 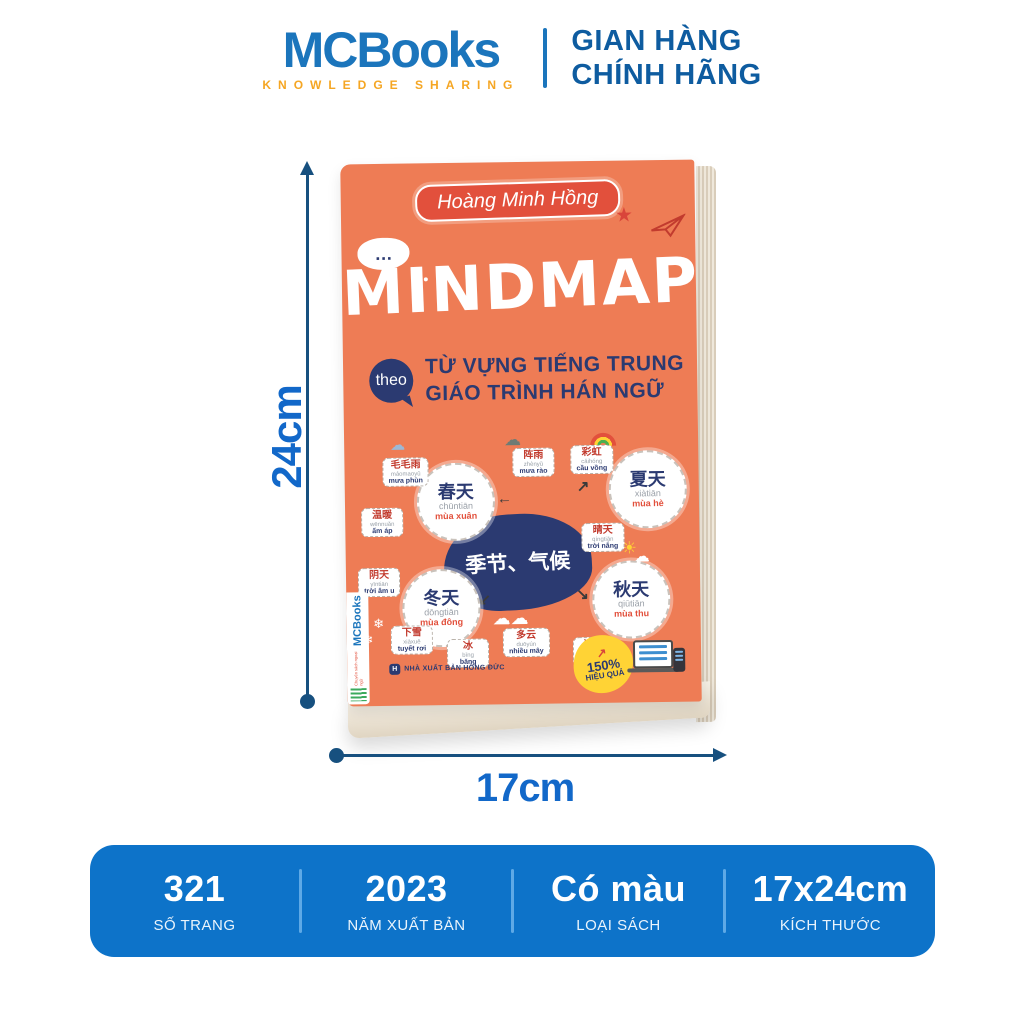 What do you see at coordinates (405, 465) in the screenshot?
I see `tag-hanzi: 毛毛雨` at bounding box center [405, 465].